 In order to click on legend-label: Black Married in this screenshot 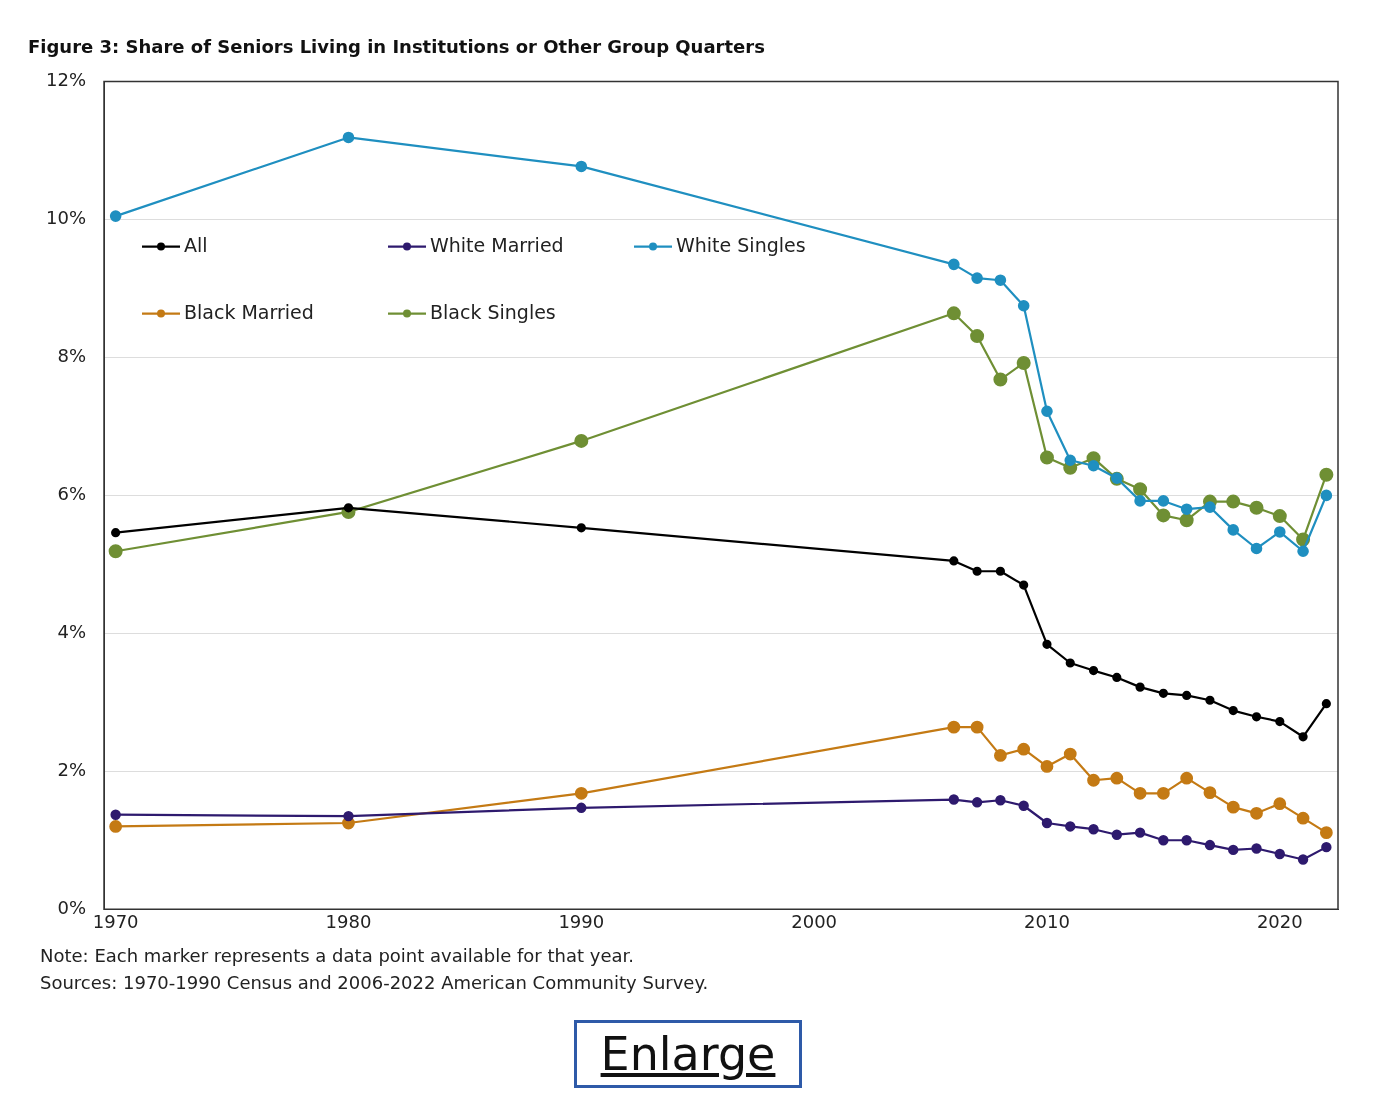, I will do `click(249, 311)`.